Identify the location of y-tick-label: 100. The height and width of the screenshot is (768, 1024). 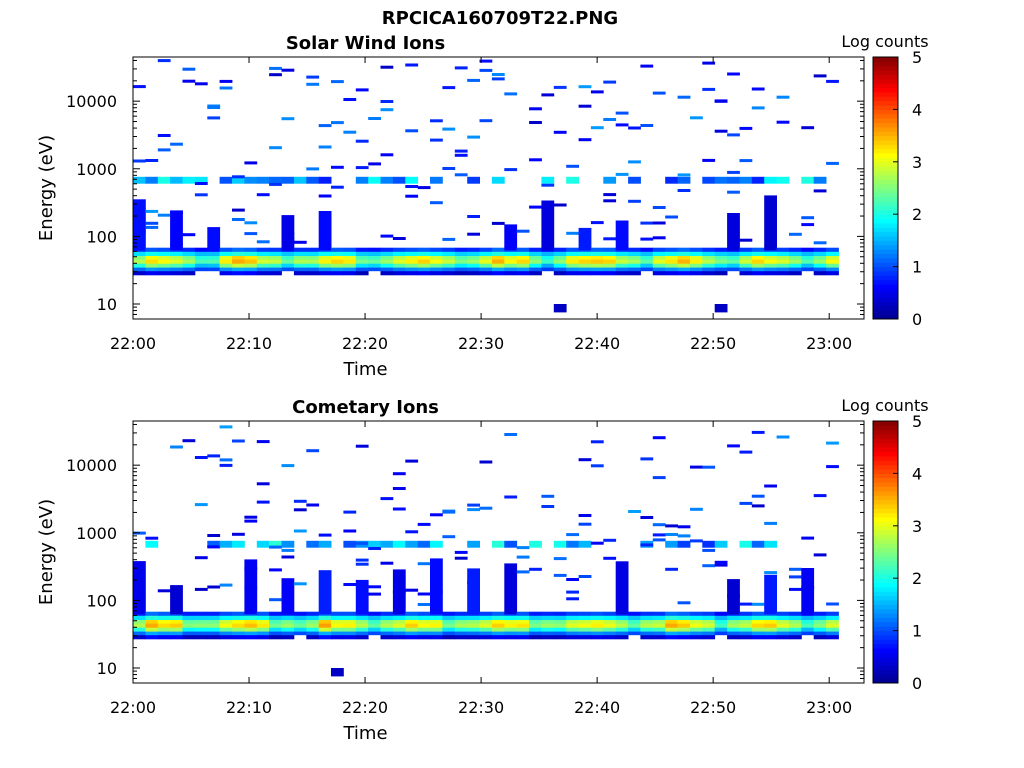
(101, 236).